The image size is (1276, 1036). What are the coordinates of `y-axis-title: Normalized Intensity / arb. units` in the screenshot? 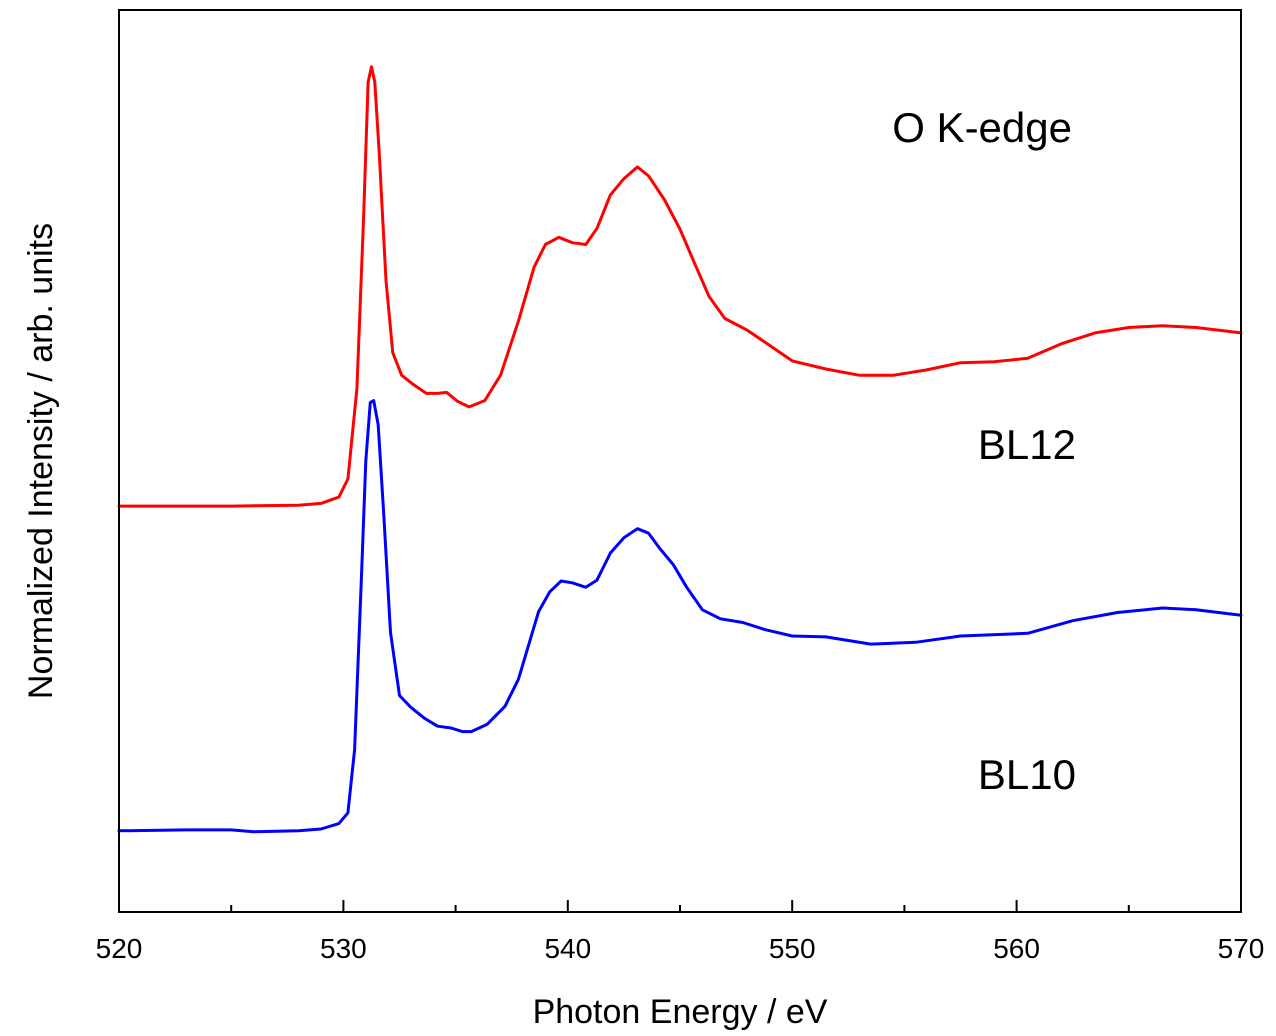 It's located at (41, 461).